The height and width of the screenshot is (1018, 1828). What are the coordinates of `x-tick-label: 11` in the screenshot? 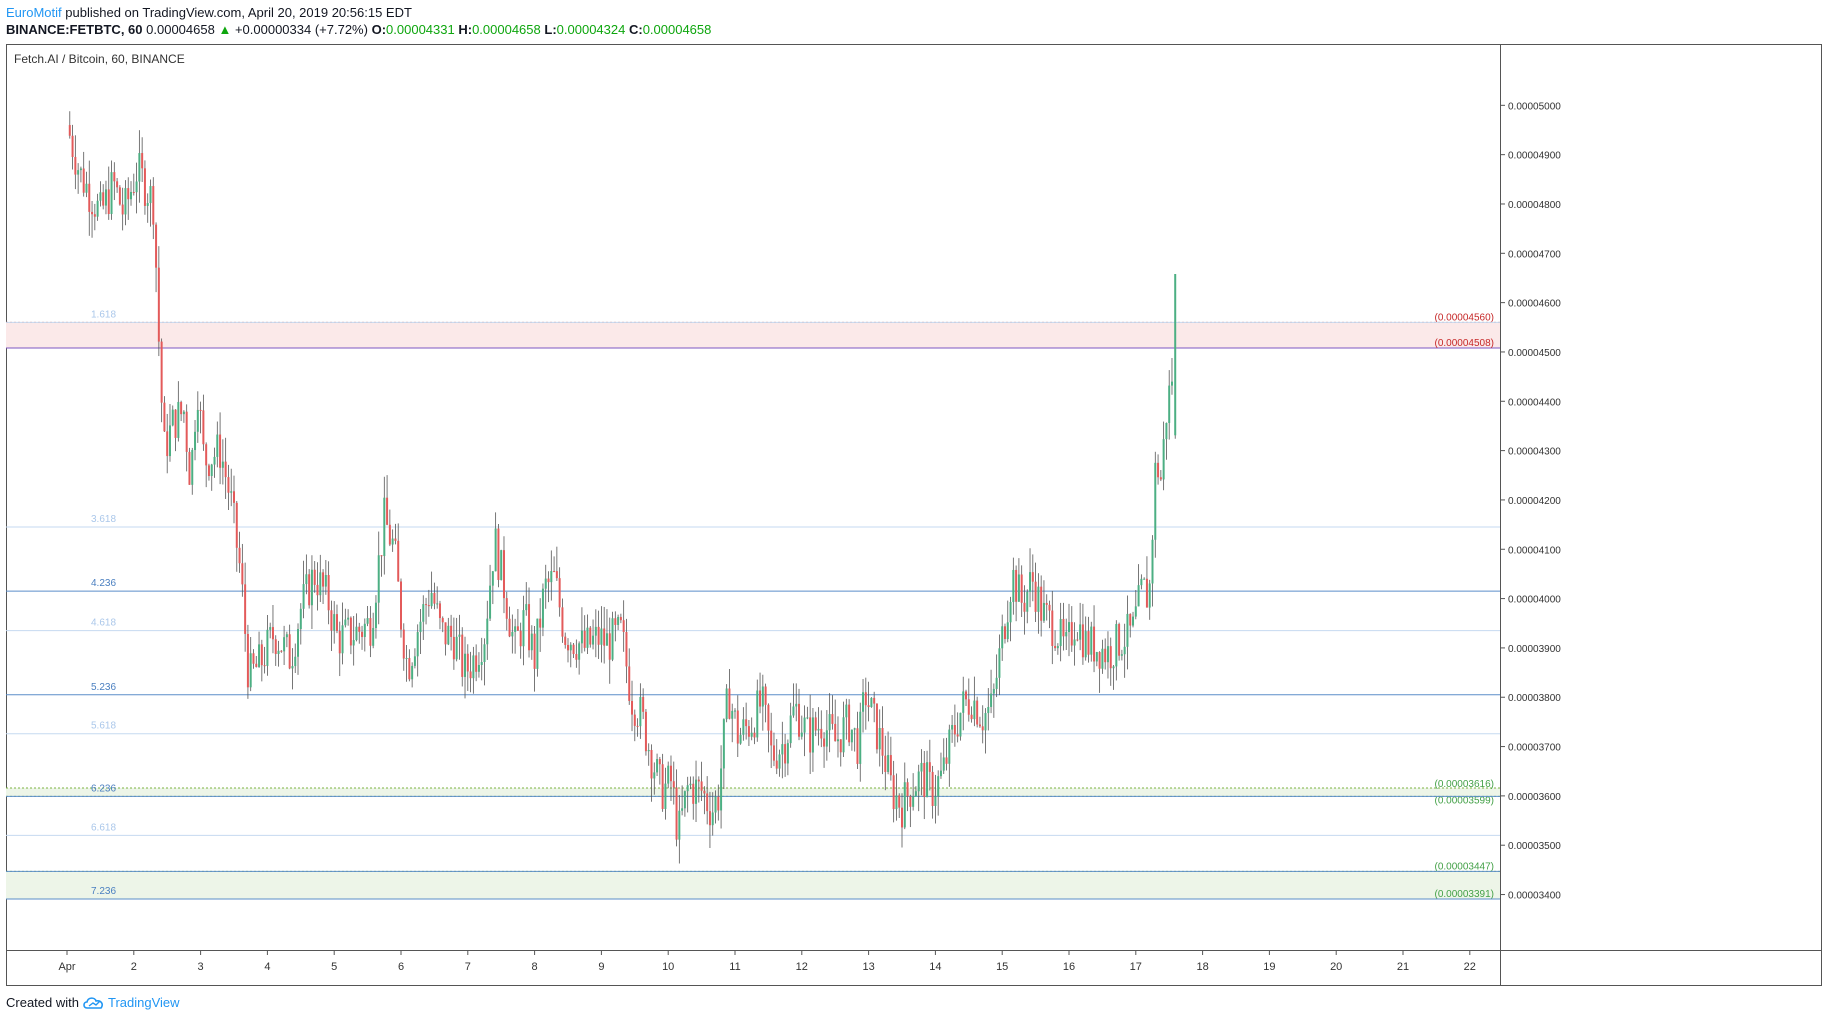 It's located at (734, 967).